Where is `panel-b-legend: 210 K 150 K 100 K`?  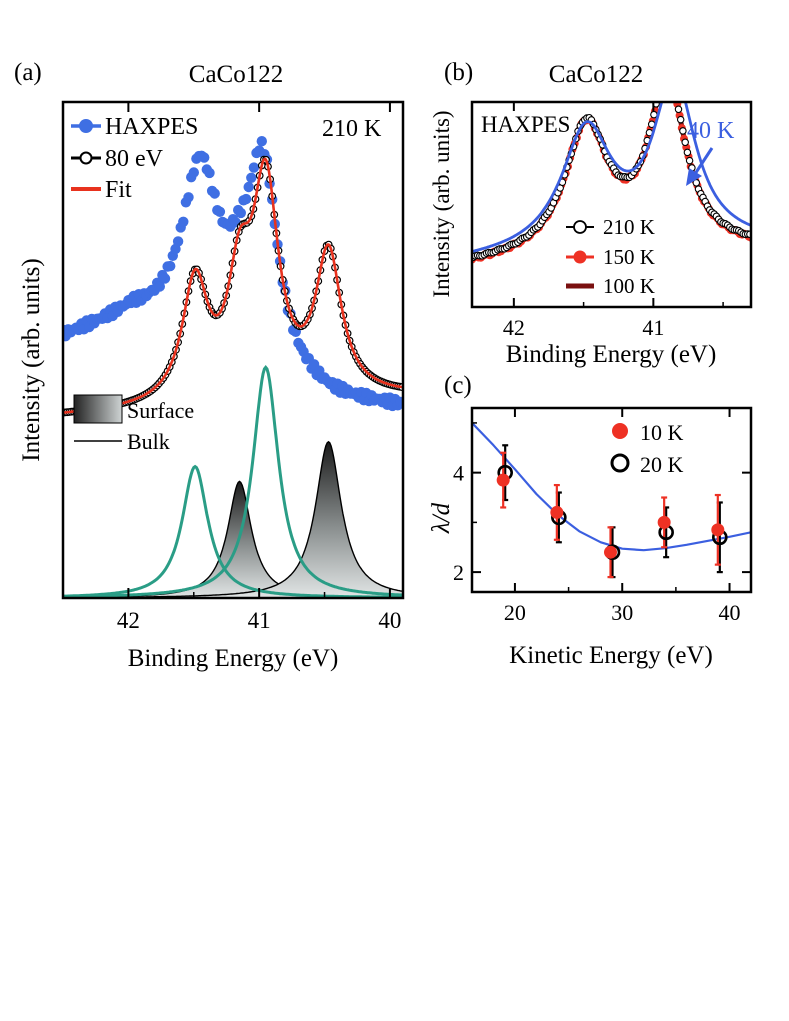
panel-b-legend: 210 K 150 K 100 K is located at coordinates (610, 256).